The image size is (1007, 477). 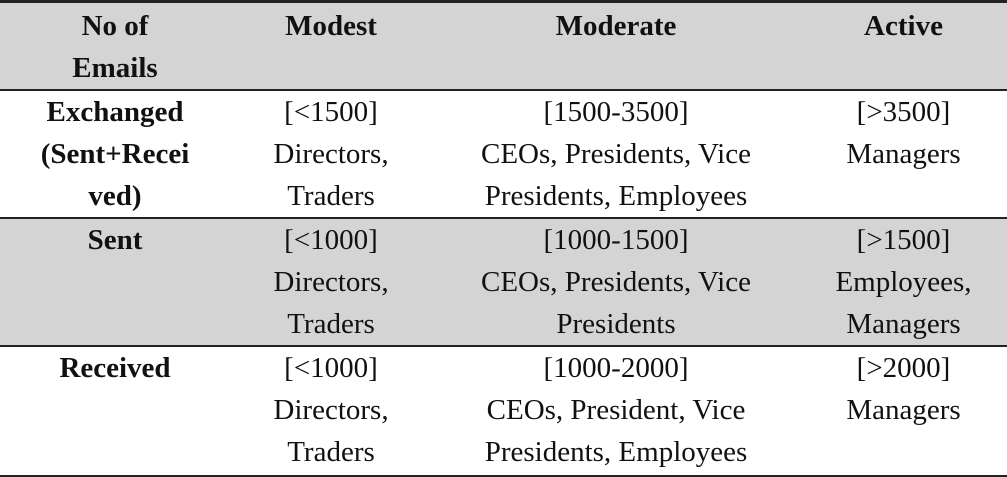 I want to click on cell-received-active: [>2000] Managers, so click(x=903, y=411).